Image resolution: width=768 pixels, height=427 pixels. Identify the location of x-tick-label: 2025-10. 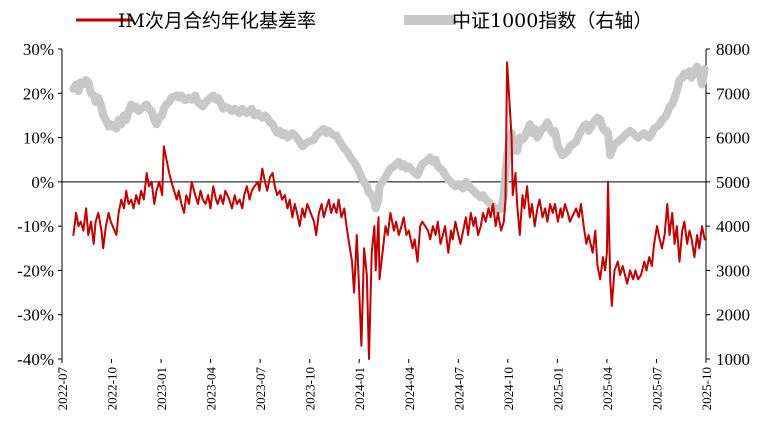
(706, 388).